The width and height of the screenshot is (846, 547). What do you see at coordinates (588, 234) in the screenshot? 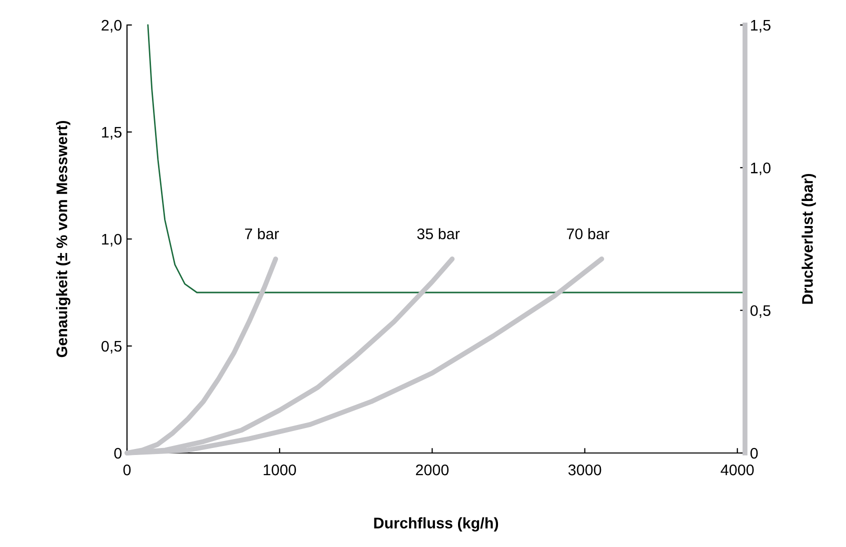
I see `series-label: 70 bar` at bounding box center [588, 234].